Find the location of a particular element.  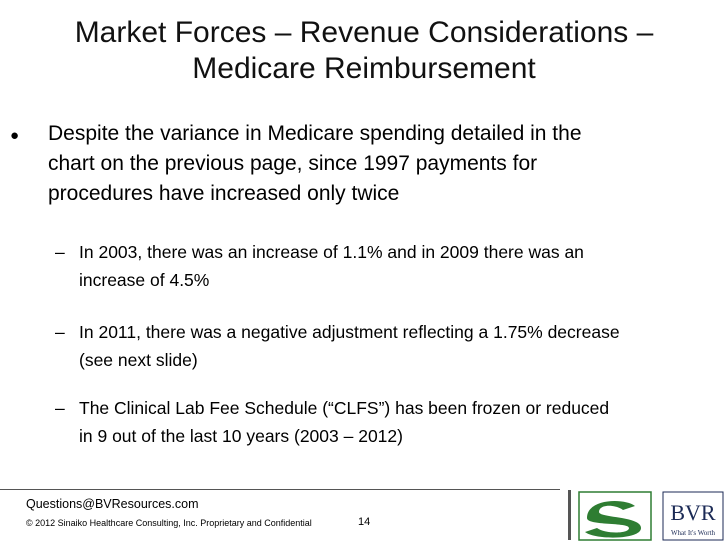

bvr-logo-frame is located at coordinates (693, 516).